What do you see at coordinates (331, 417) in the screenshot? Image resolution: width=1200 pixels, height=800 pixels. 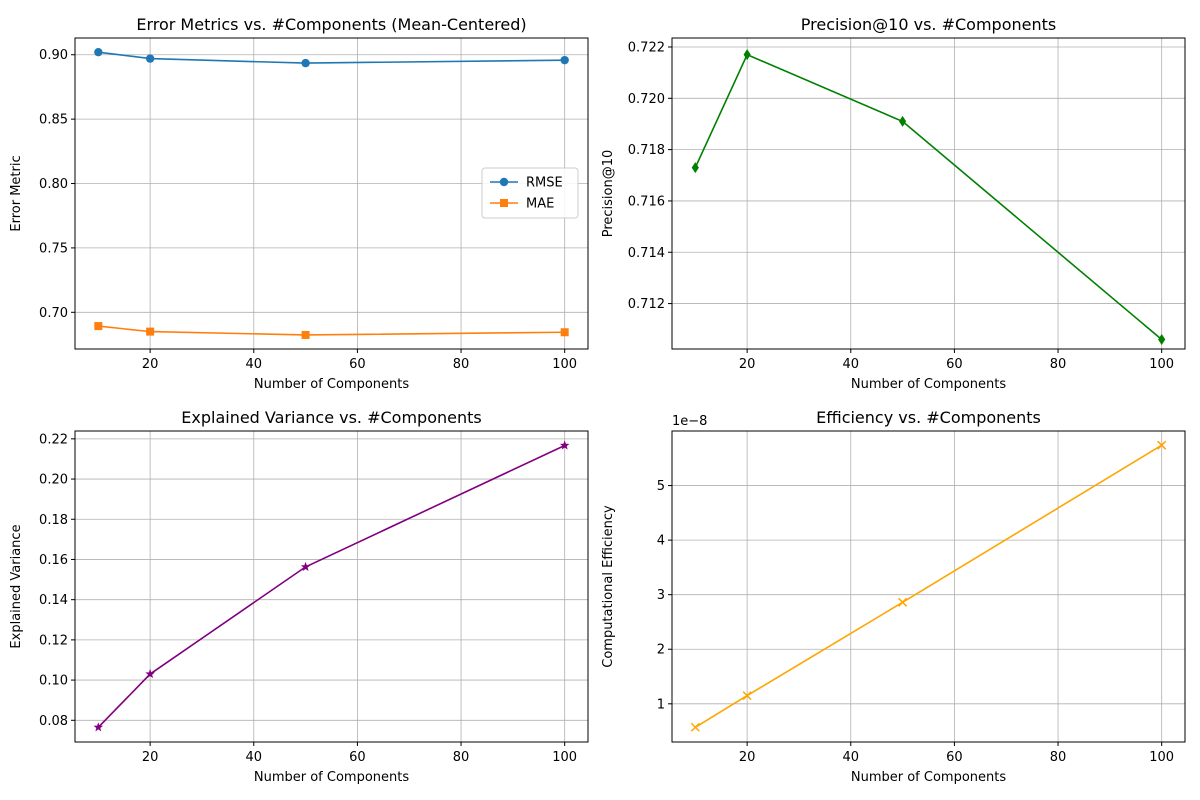 I see `chart-title: Explained Variance vs. #Components` at bounding box center [331, 417].